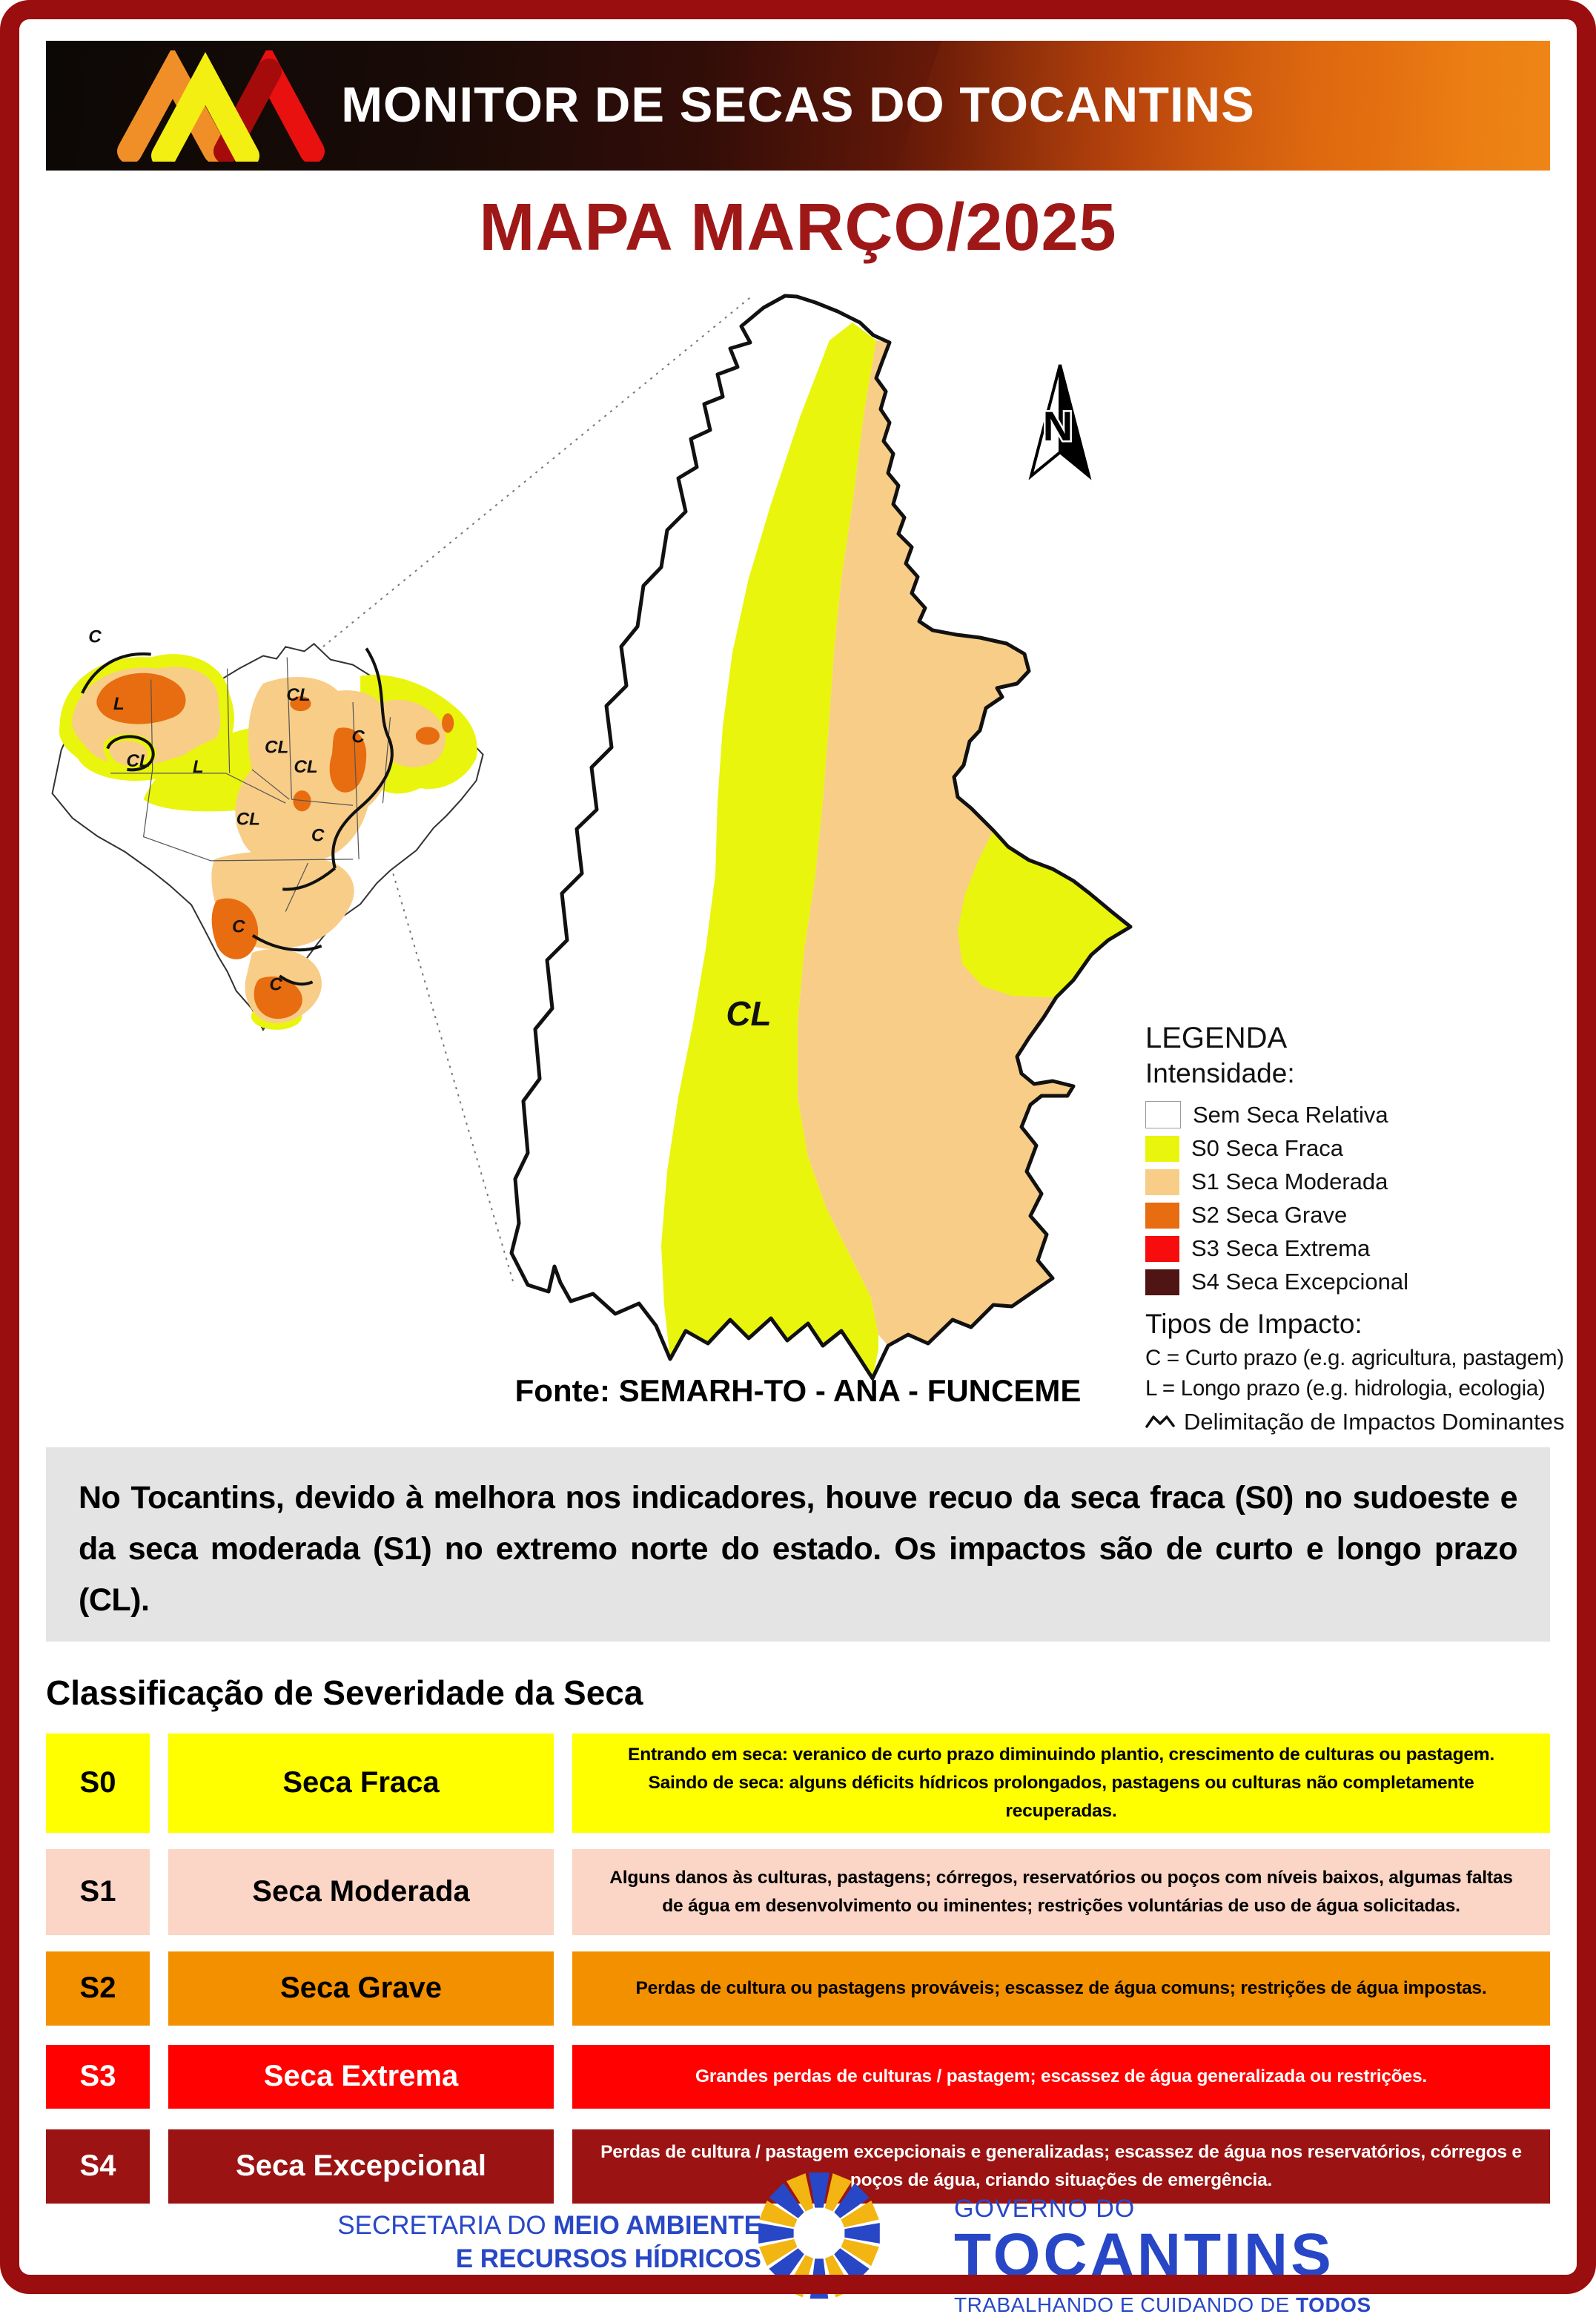 The width and height of the screenshot is (1596, 2317). Describe the element at coordinates (1144, 2255) in the screenshot. I see `tocantins-wordmark: TOCANTINS` at that location.